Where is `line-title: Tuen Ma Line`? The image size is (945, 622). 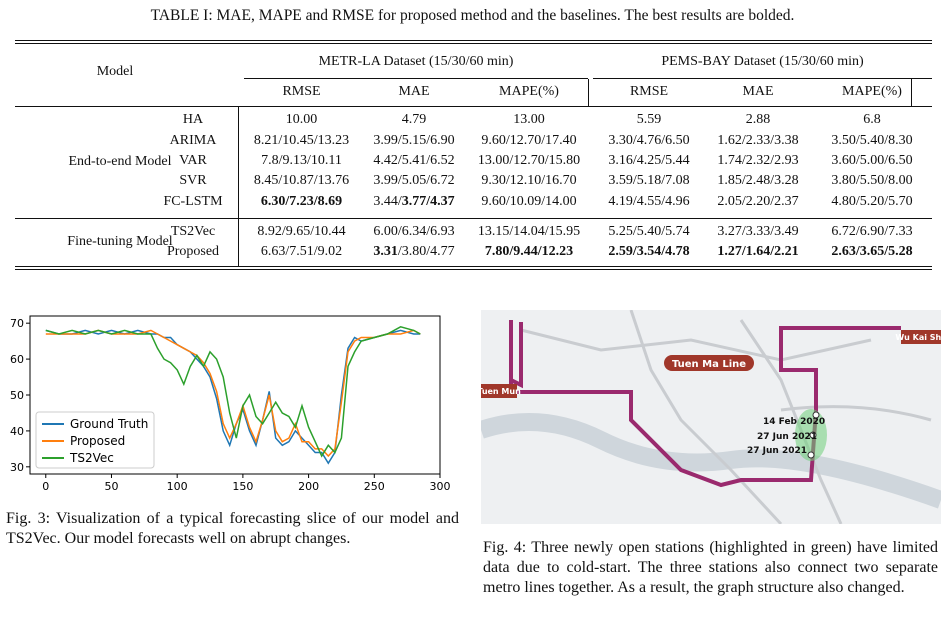 line-title: Tuen Ma Line is located at coordinates (709, 364).